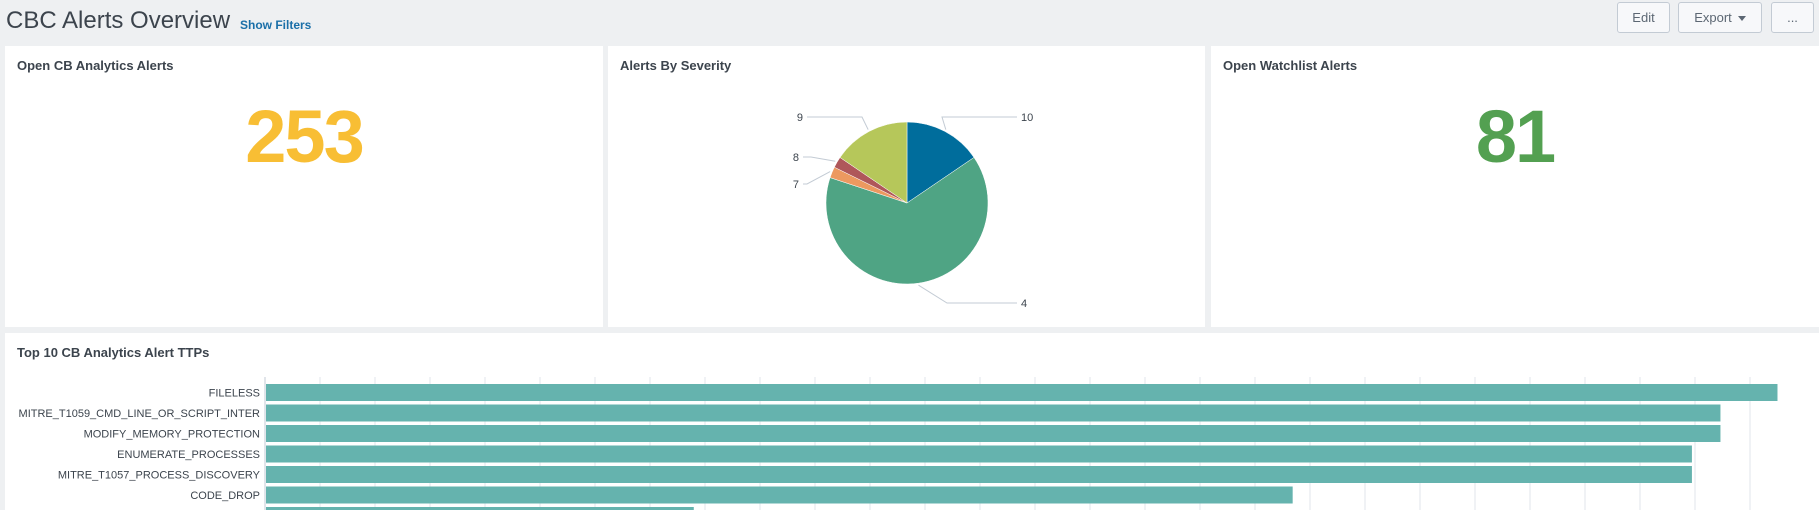  What do you see at coordinates (993, 413) in the screenshot?
I see `bar-mitre_t1059_cmd_line_or_script_inter` at bounding box center [993, 413].